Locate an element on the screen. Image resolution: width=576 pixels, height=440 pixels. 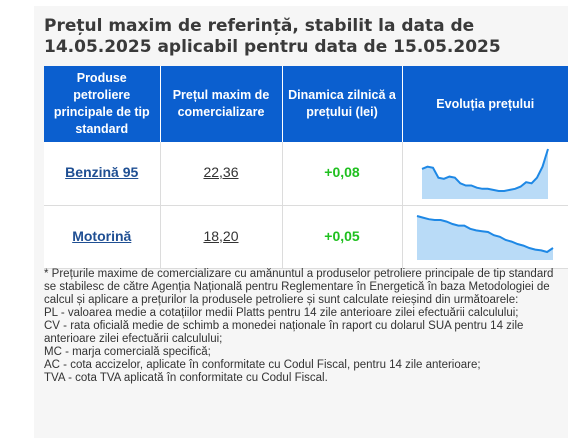
price-cell: 18,20 is located at coordinates (221, 237).